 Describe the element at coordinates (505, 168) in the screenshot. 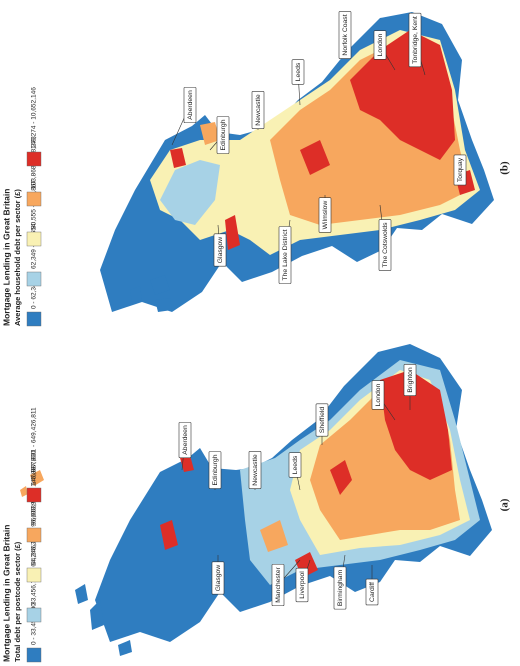

I see `panel-label: (b)` at that location.